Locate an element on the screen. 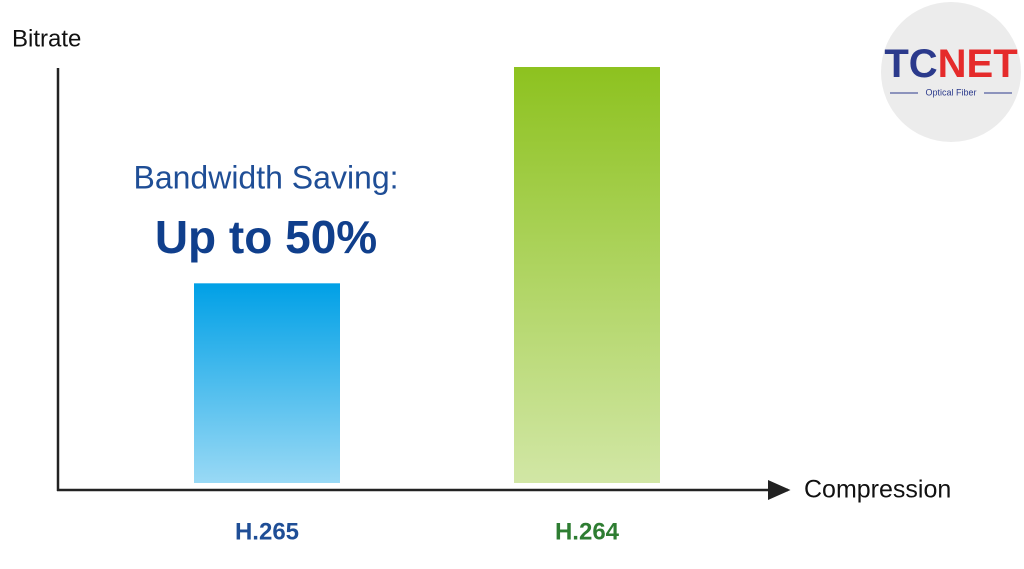 This screenshot has width=1024, height=569. annotation: Bandwidth Saving: is located at coordinates (265, 177).